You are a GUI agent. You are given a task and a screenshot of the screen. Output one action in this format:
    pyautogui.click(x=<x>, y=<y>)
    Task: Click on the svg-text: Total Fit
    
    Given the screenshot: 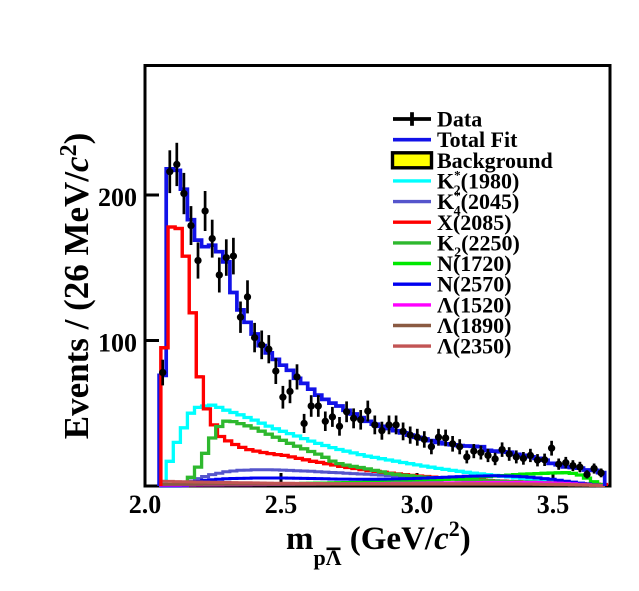 What is the action you would take?
    pyautogui.click(x=477, y=139)
    